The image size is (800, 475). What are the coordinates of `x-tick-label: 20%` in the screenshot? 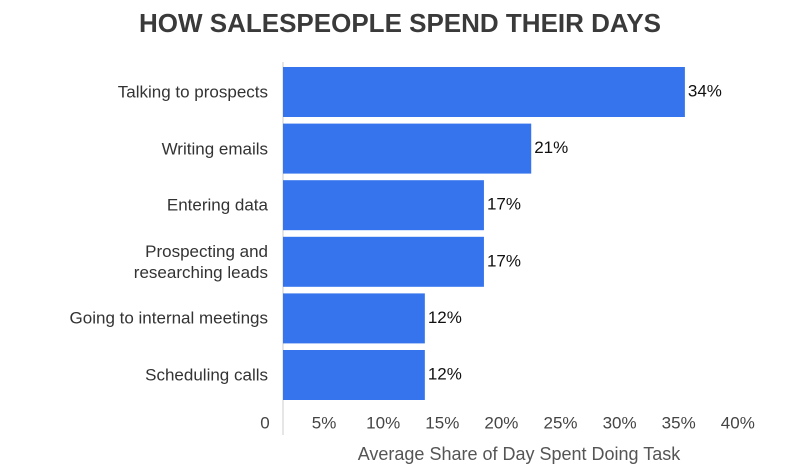 It's located at (501, 422).